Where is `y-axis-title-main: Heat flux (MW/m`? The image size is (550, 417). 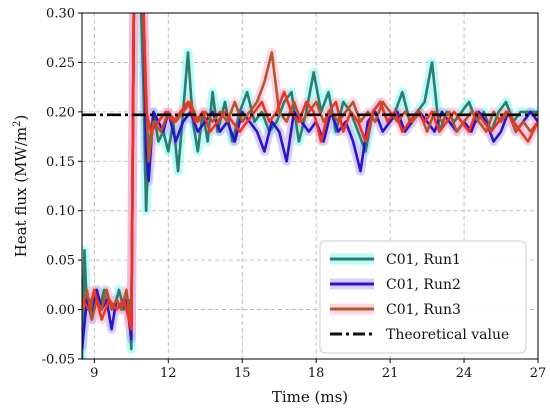 y-axis-title-main: Heat flux (MW/m is located at coordinates (21, 192).